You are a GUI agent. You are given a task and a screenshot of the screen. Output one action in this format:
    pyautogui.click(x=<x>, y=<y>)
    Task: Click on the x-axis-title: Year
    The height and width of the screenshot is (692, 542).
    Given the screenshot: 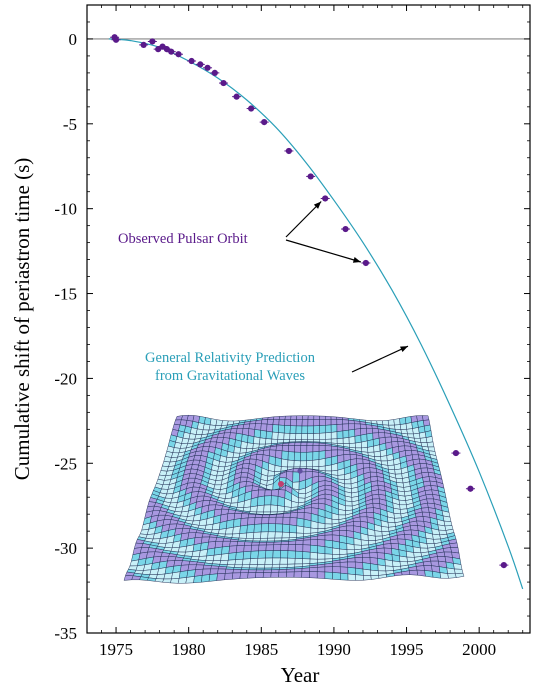 What is the action you would take?
    pyautogui.click(x=300, y=675)
    